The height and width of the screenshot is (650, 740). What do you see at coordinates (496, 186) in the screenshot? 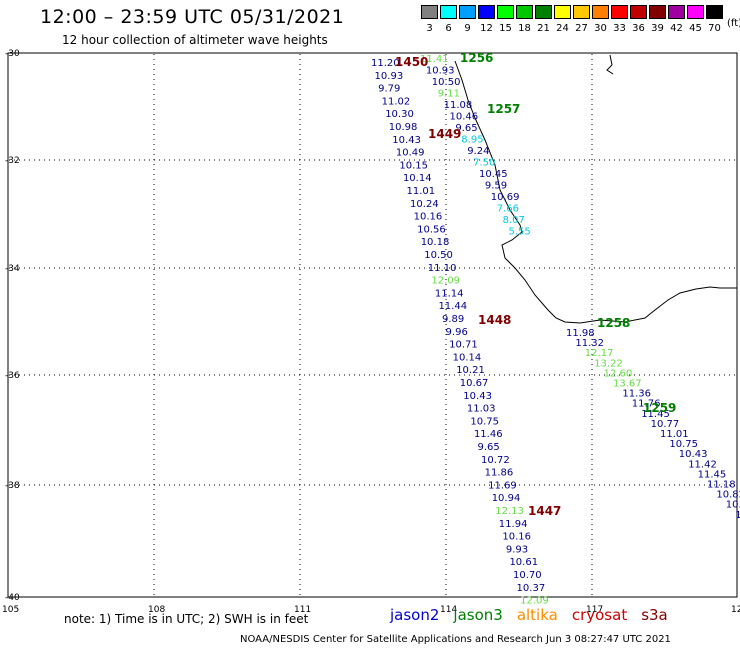
I see `track-value: 9.59` at bounding box center [496, 186].